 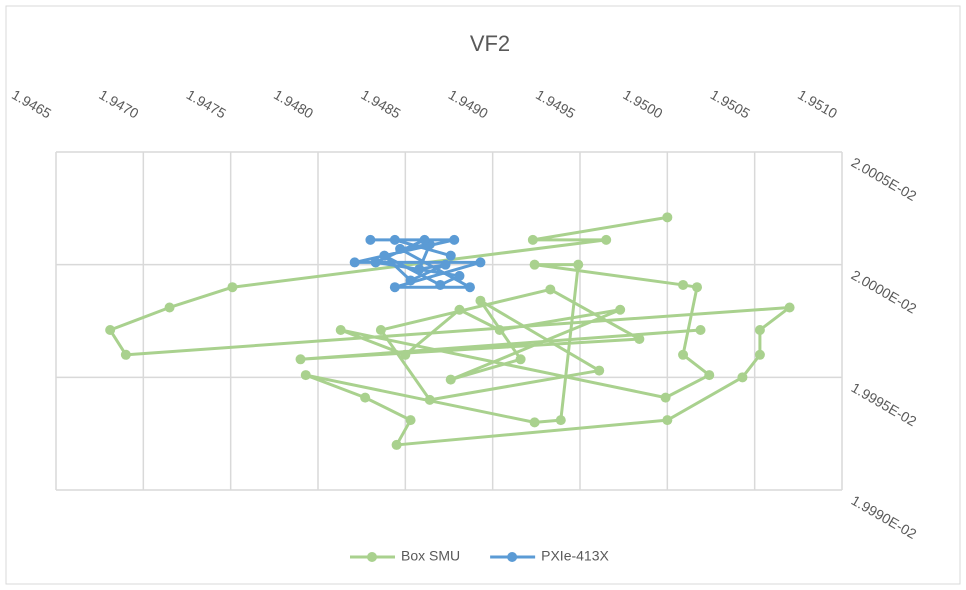 I want to click on legend-label: PXIe-413X, so click(x=575, y=556).